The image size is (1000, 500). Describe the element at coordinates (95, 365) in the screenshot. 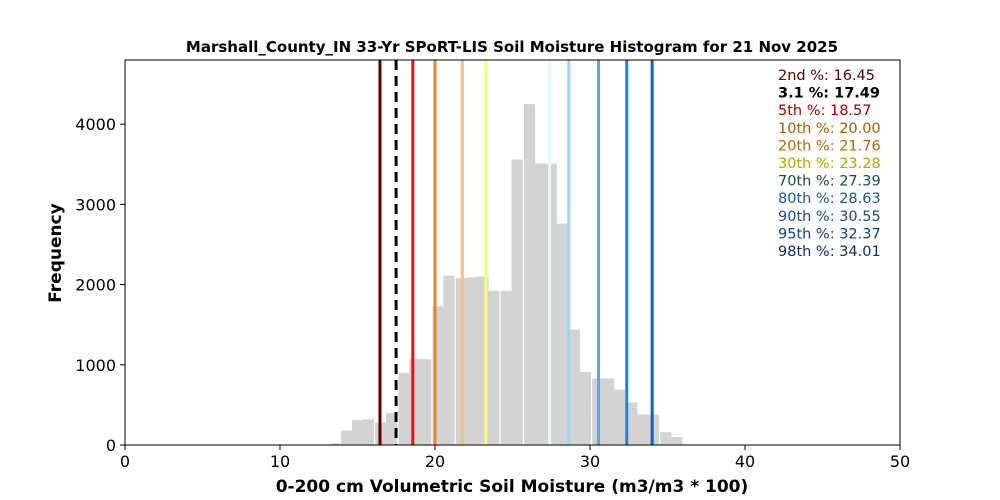

I see `y-tick-label: 1000` at that location.